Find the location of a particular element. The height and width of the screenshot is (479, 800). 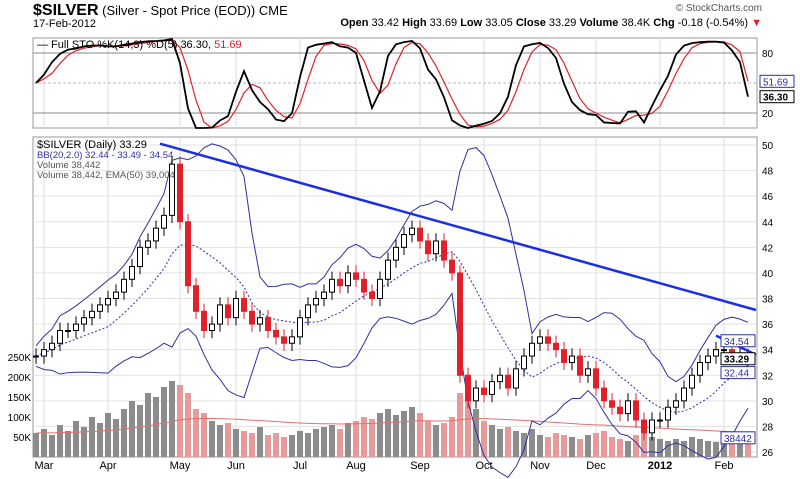

volume-tick-label: 50K is located at coordinates (22, 438).